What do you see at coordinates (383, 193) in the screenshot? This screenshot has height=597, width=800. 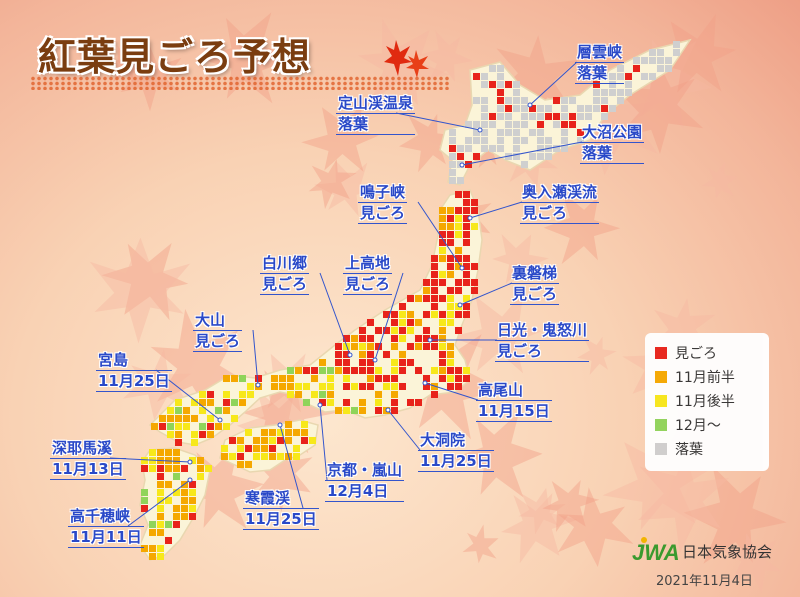 I see `spot-name: 鳴子峡` at bounding box center [383, 193].